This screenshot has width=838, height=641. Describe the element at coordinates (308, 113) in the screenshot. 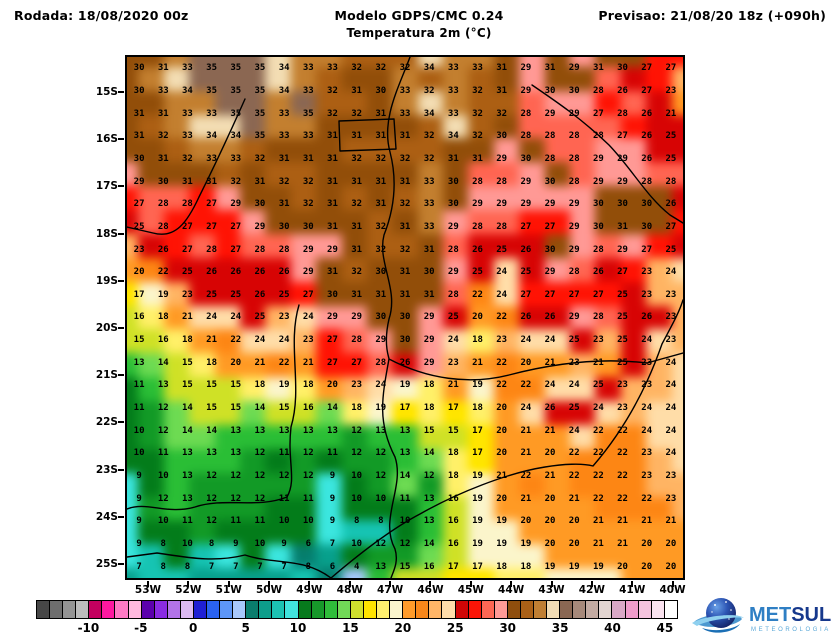

I see `temp-grid-value: 35` at that location.